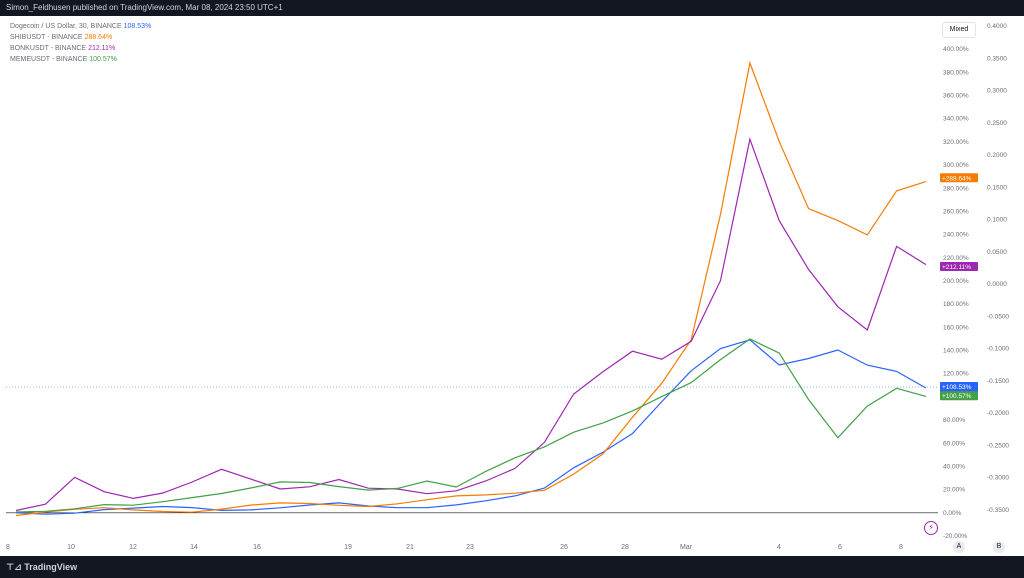 The width and height of the screenshot is (1024, 578). What do you see at coordinates (997, 58) in the screenshot?
I see `secondary-tick: 0.3500` at bounding box center [997, 58].